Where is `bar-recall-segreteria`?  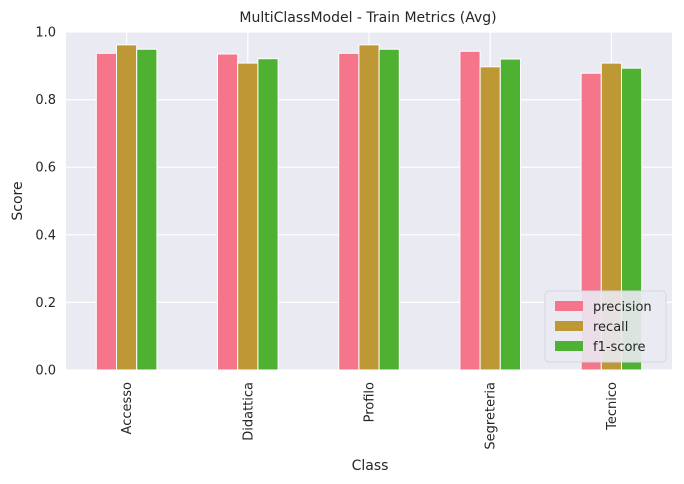
bar-recall-segreteria is located at coordinates (490, 218).